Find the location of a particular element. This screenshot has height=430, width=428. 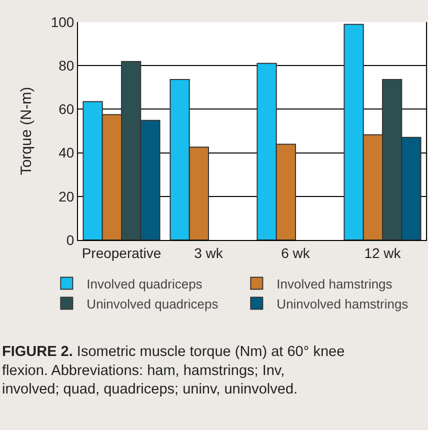

y-tick-label: 0 is located at coordinates (70, 240).